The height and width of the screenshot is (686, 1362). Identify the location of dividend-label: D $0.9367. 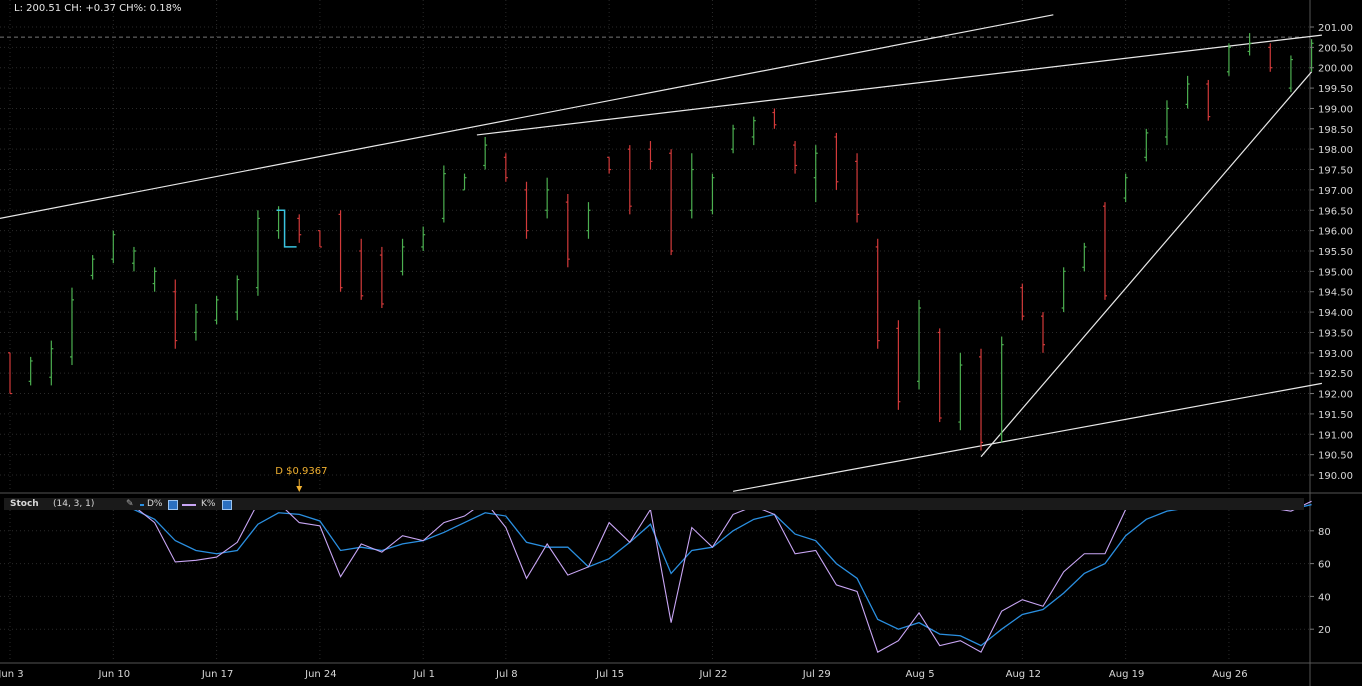
(301, 471).